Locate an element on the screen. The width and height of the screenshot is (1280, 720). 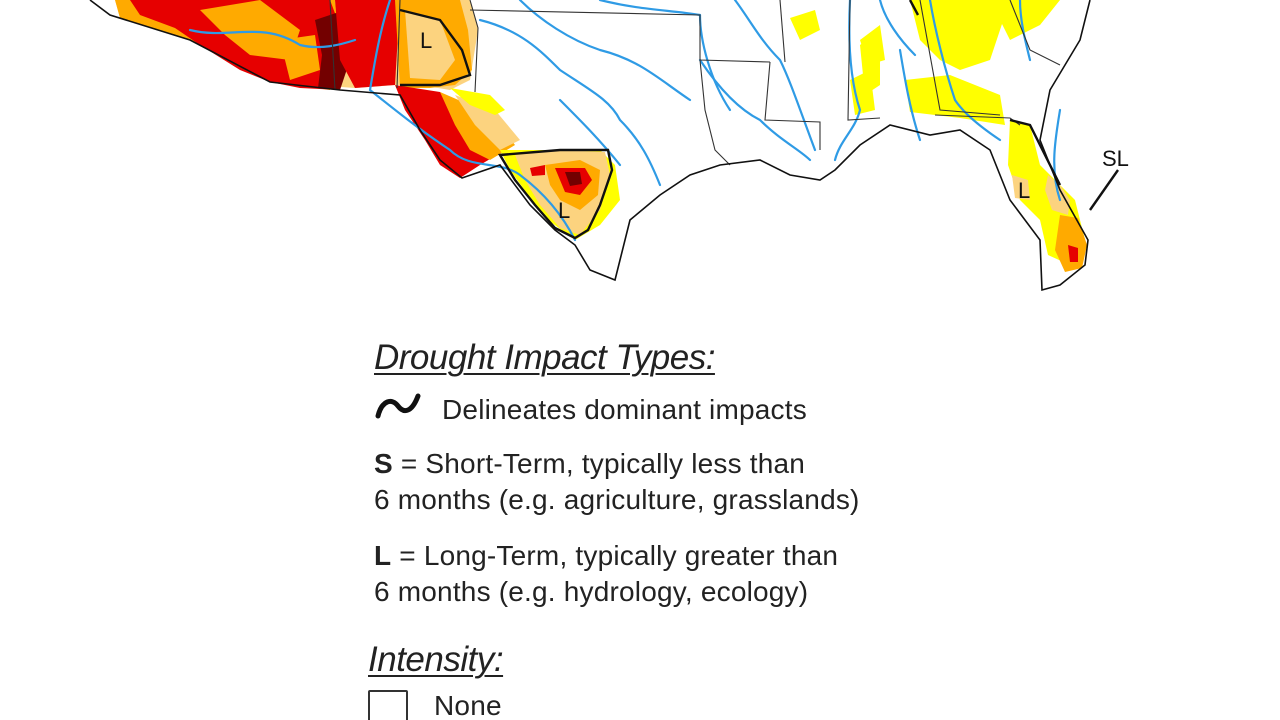
drought-area-dry-carolina is located at coordinates (1025, 20).